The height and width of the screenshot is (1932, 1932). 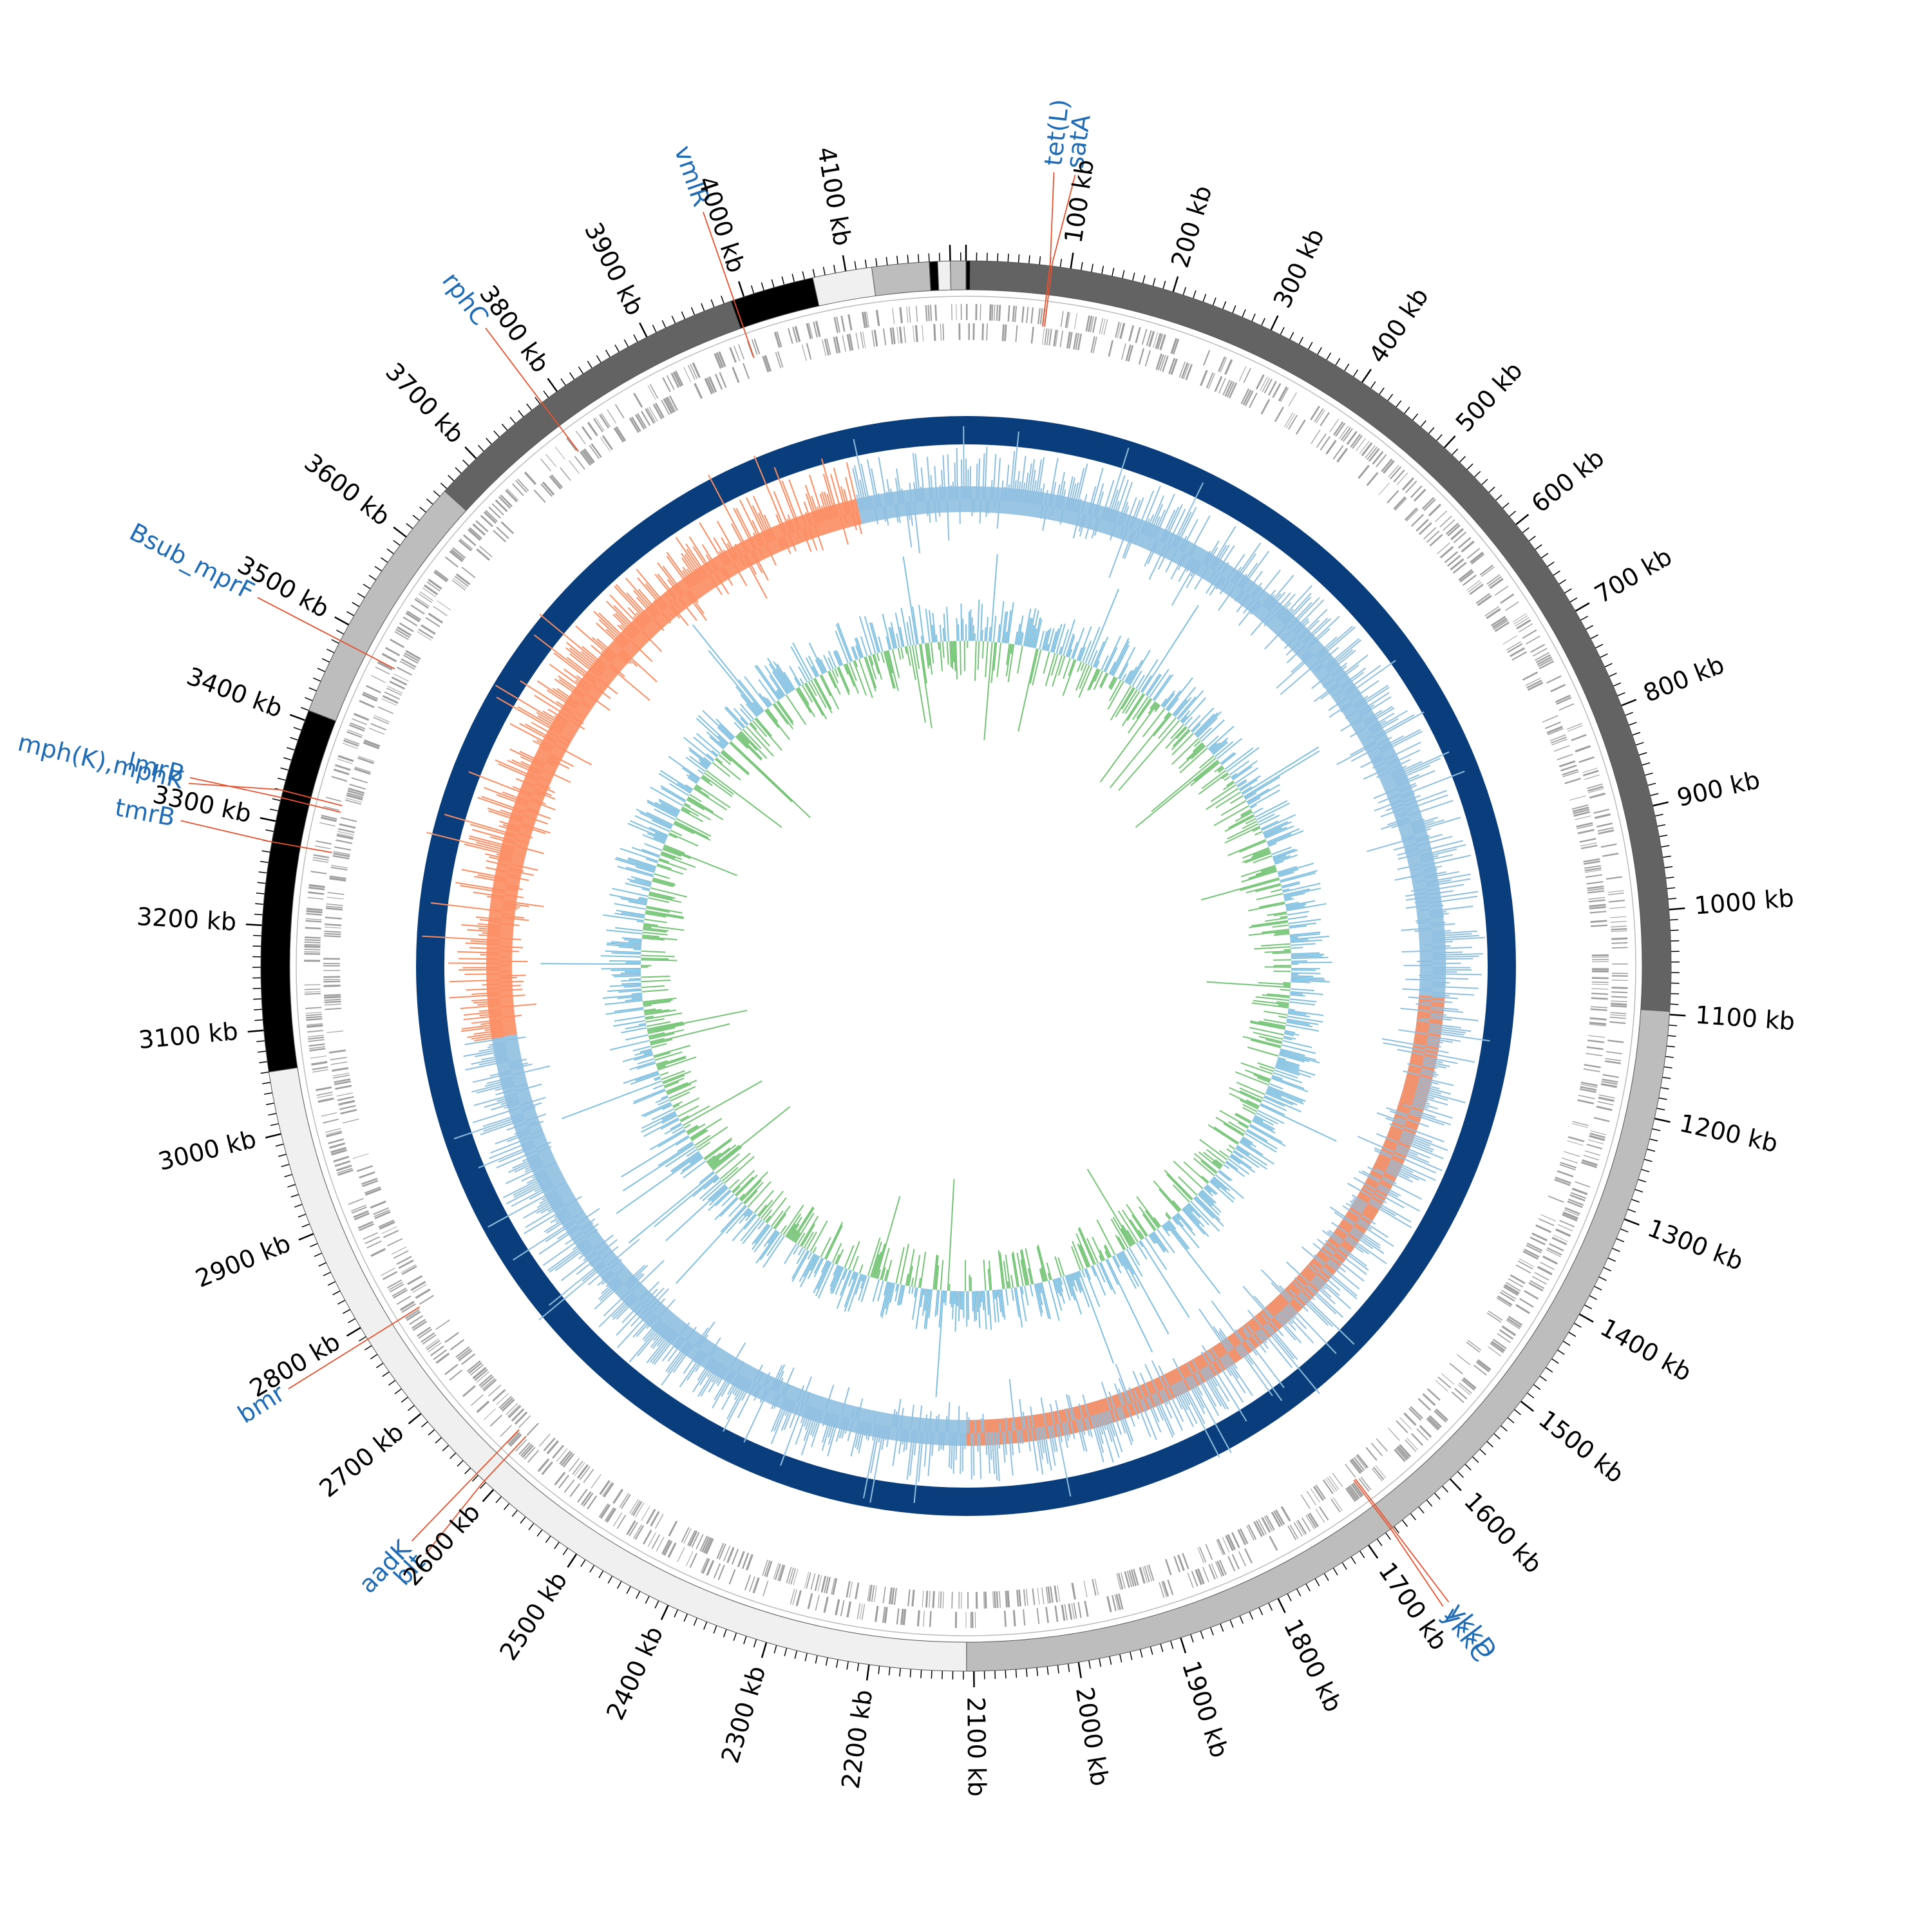 I want to click on tick-label: 4000 kb, so click(x=721, y=224).